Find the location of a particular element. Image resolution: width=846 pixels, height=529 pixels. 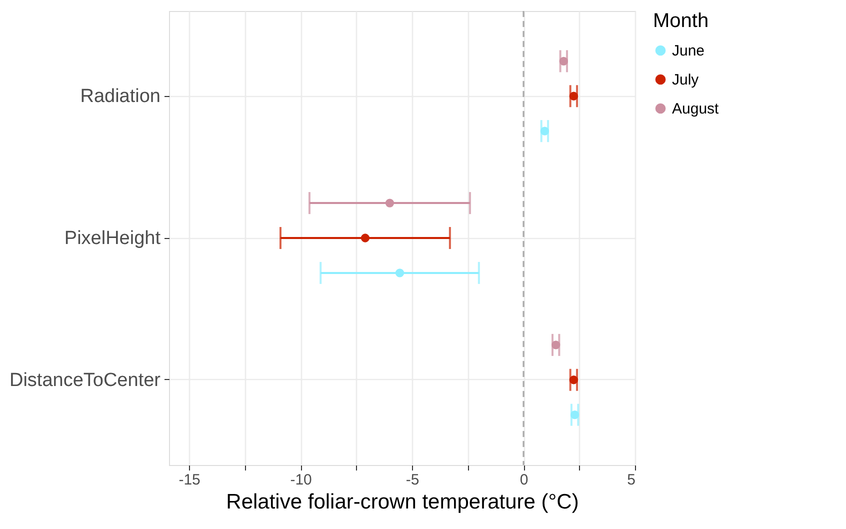

x-tick-label: -5 is located at coordinates (413, 480).